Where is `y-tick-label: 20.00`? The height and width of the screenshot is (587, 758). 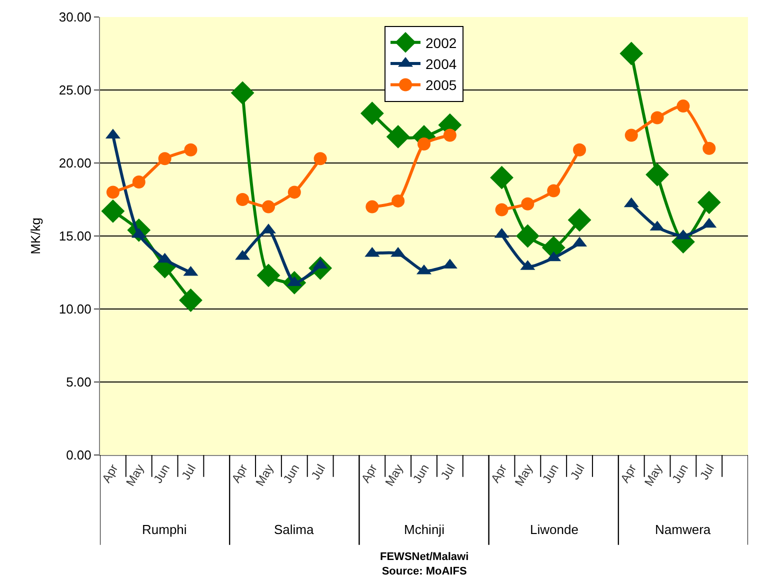 y-tick-label: 20.00 is located at coordinates (75, 163).